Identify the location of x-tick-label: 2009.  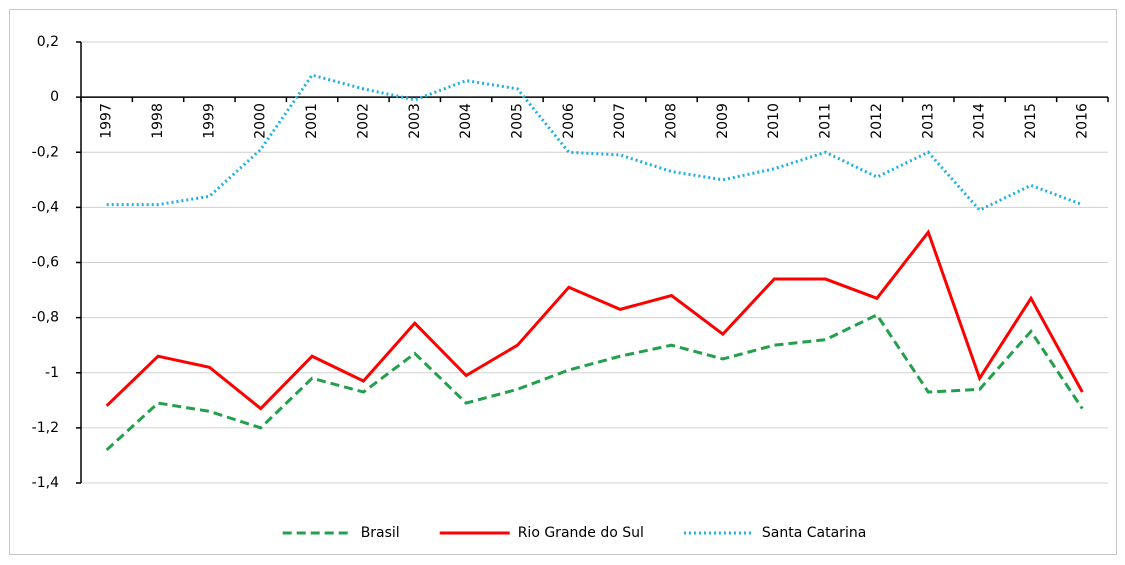
(723, 121).